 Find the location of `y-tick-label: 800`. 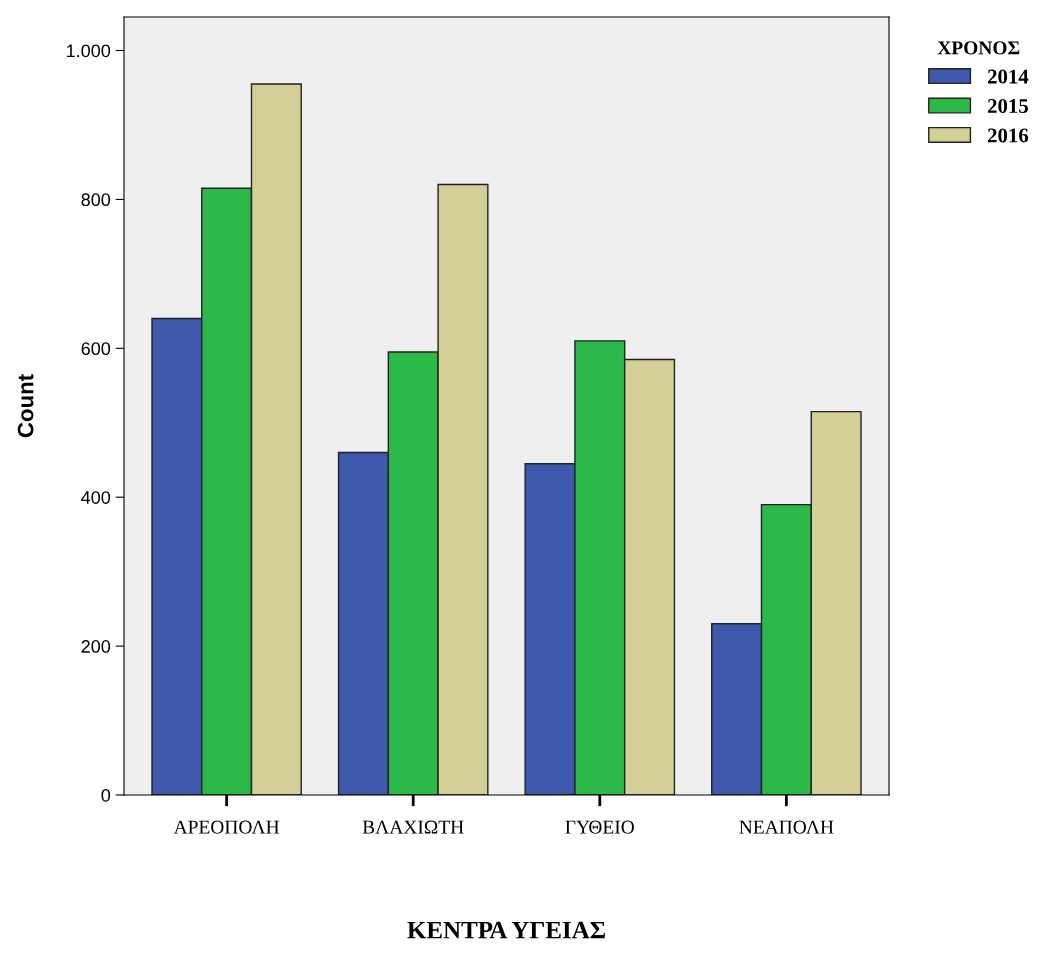

y-tick-label: 800 is located at coordinates (96, 200).